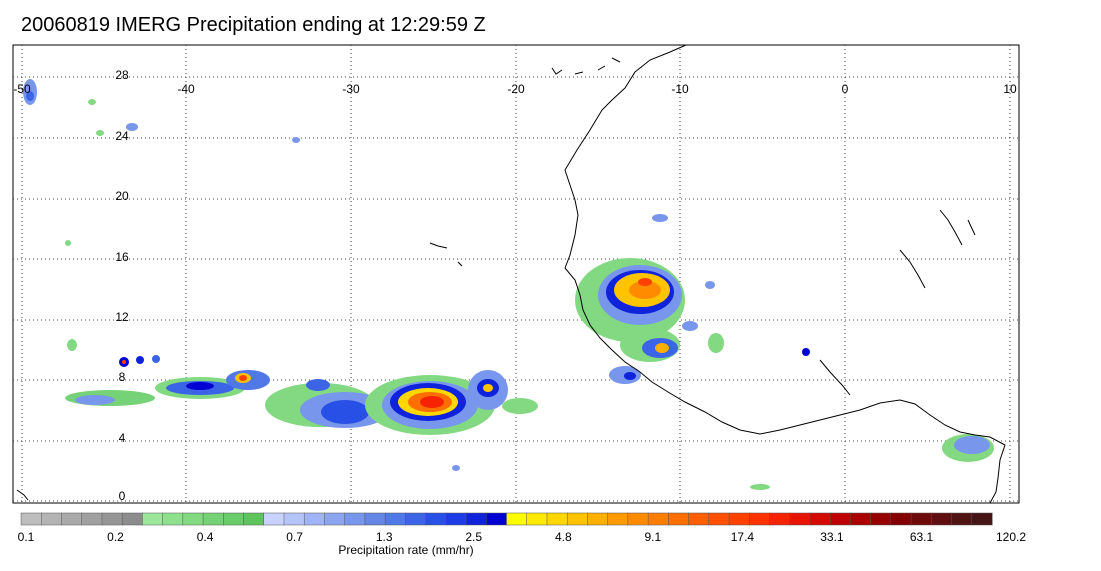 This screenshot has height=571, width=1101. I want to click on lon-label: -30, so click(351, 89).